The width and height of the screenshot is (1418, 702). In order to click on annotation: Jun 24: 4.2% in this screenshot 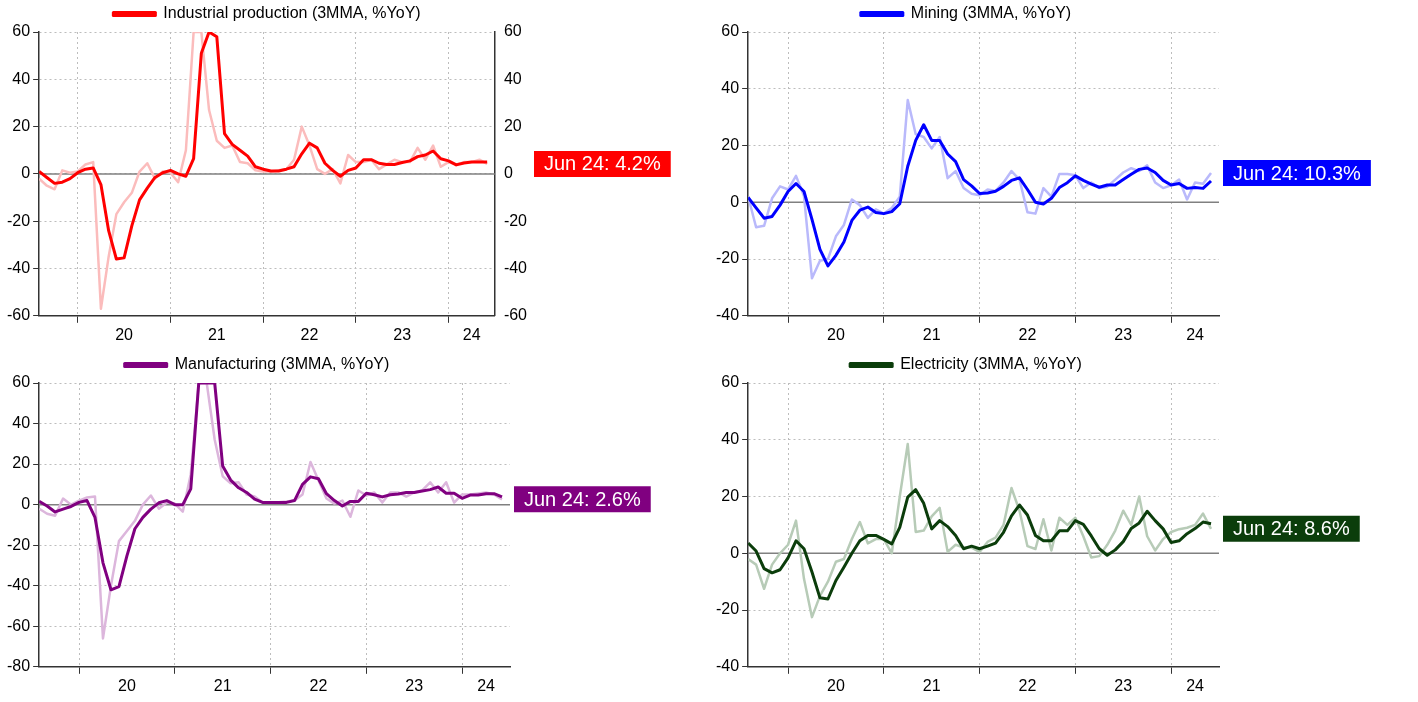, I will do `click(602, 163)`.